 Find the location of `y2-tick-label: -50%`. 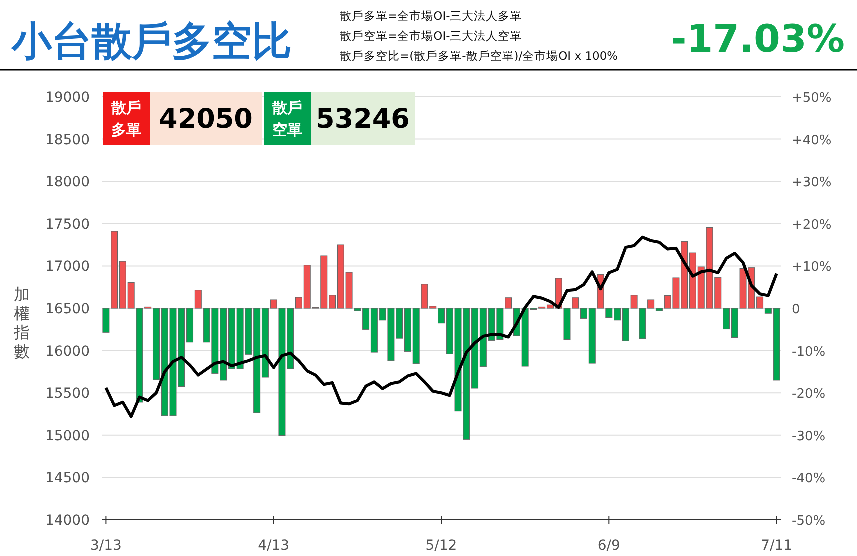

y2-tick-label: -50% is located at coordinates (809, 521).